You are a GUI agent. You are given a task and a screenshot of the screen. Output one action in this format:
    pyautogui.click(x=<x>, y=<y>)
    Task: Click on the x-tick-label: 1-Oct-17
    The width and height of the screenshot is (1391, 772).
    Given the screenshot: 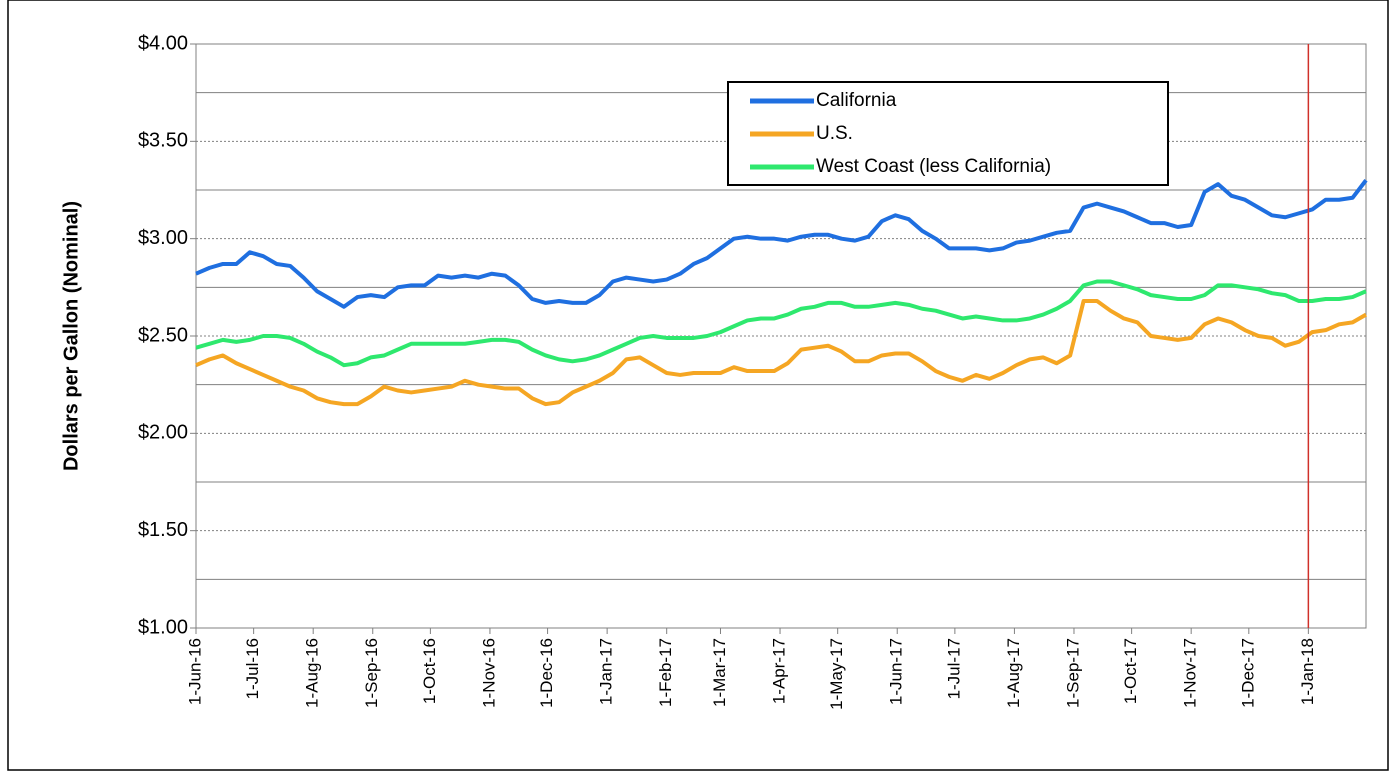 What is the action you would take?
    pyautogui.click(x=1130, y=671)
    